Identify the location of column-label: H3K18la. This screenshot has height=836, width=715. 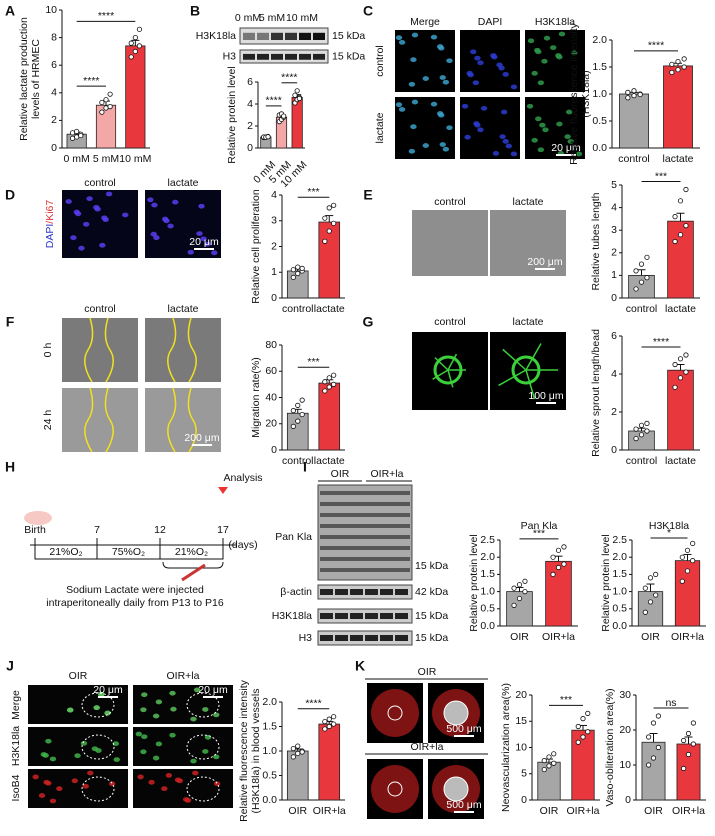
(555, 22).